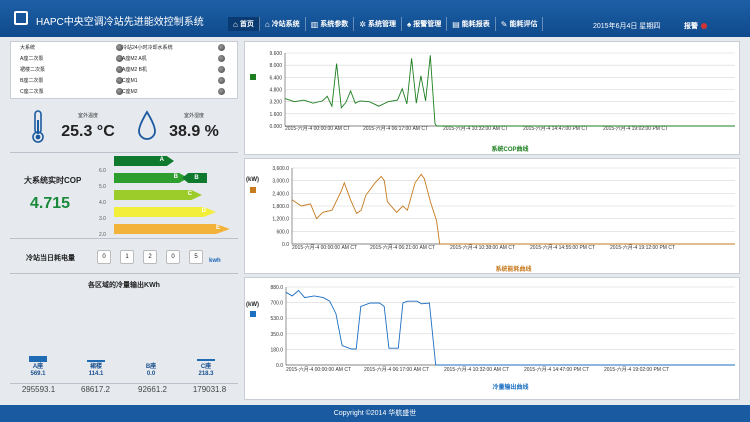 The image size is (750, 422). What do you see at coordinates (510, 327) in the screenshot?
I see `series-line` at bounding box center [510, 327].